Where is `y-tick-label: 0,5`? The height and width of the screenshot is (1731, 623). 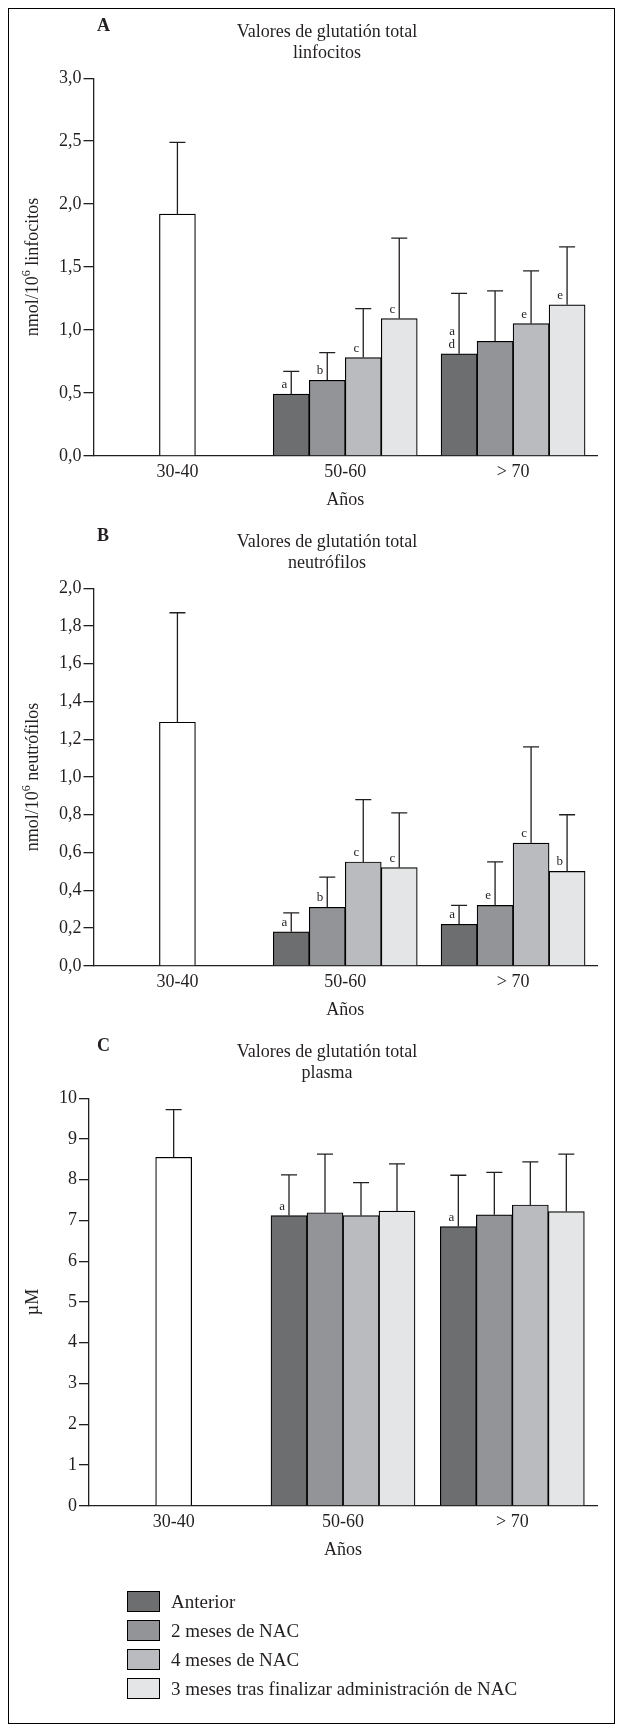 y-tick-label: 0,5 is located at coordinates (70, 391).